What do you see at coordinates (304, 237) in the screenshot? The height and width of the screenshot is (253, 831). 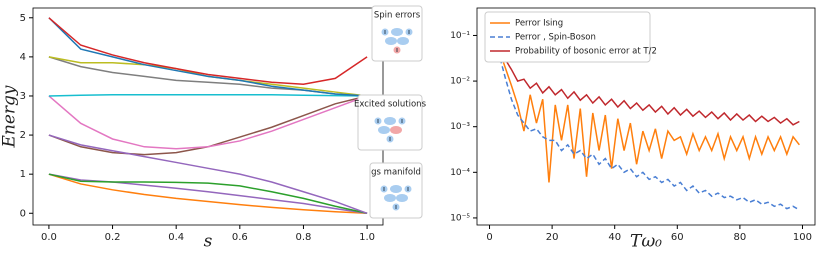 I see `x-tick-label: 0.8` at bounding box center [304, 237].